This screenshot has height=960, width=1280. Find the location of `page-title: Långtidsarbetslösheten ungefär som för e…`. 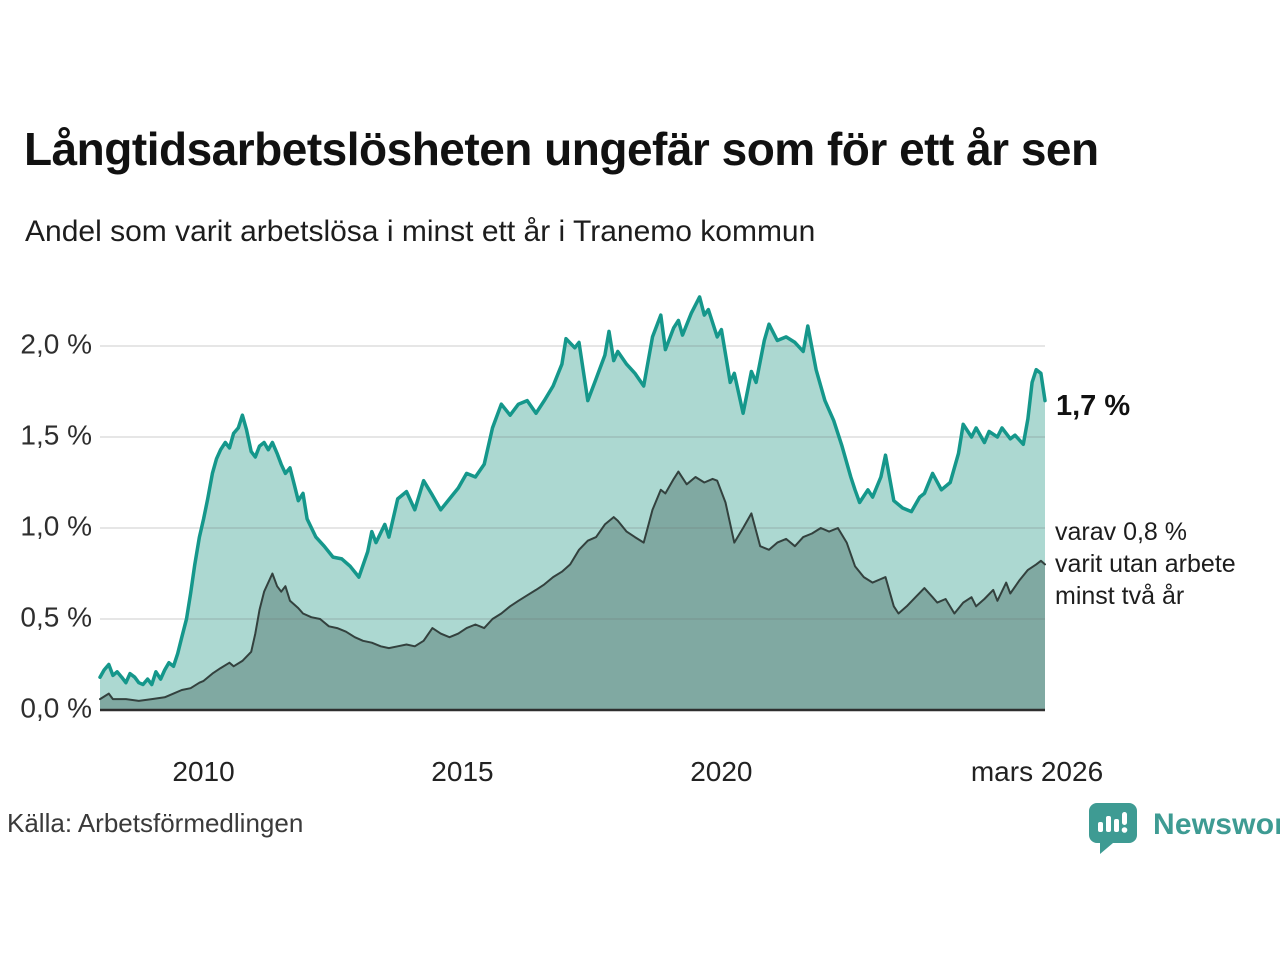

page-title: Långtidsarbetslösheten ungefär som för e… is located at coordinates (561, 149).